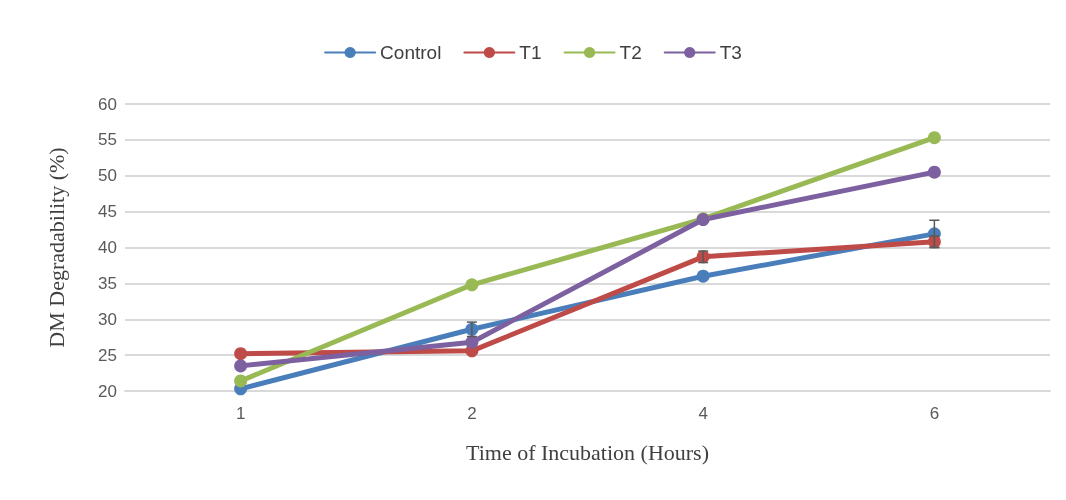 This screenshot has height=500, width=1066. Describe the element at coordinates (107, 355) in the screenshot. I see `y-tick-label: 25` at that location.